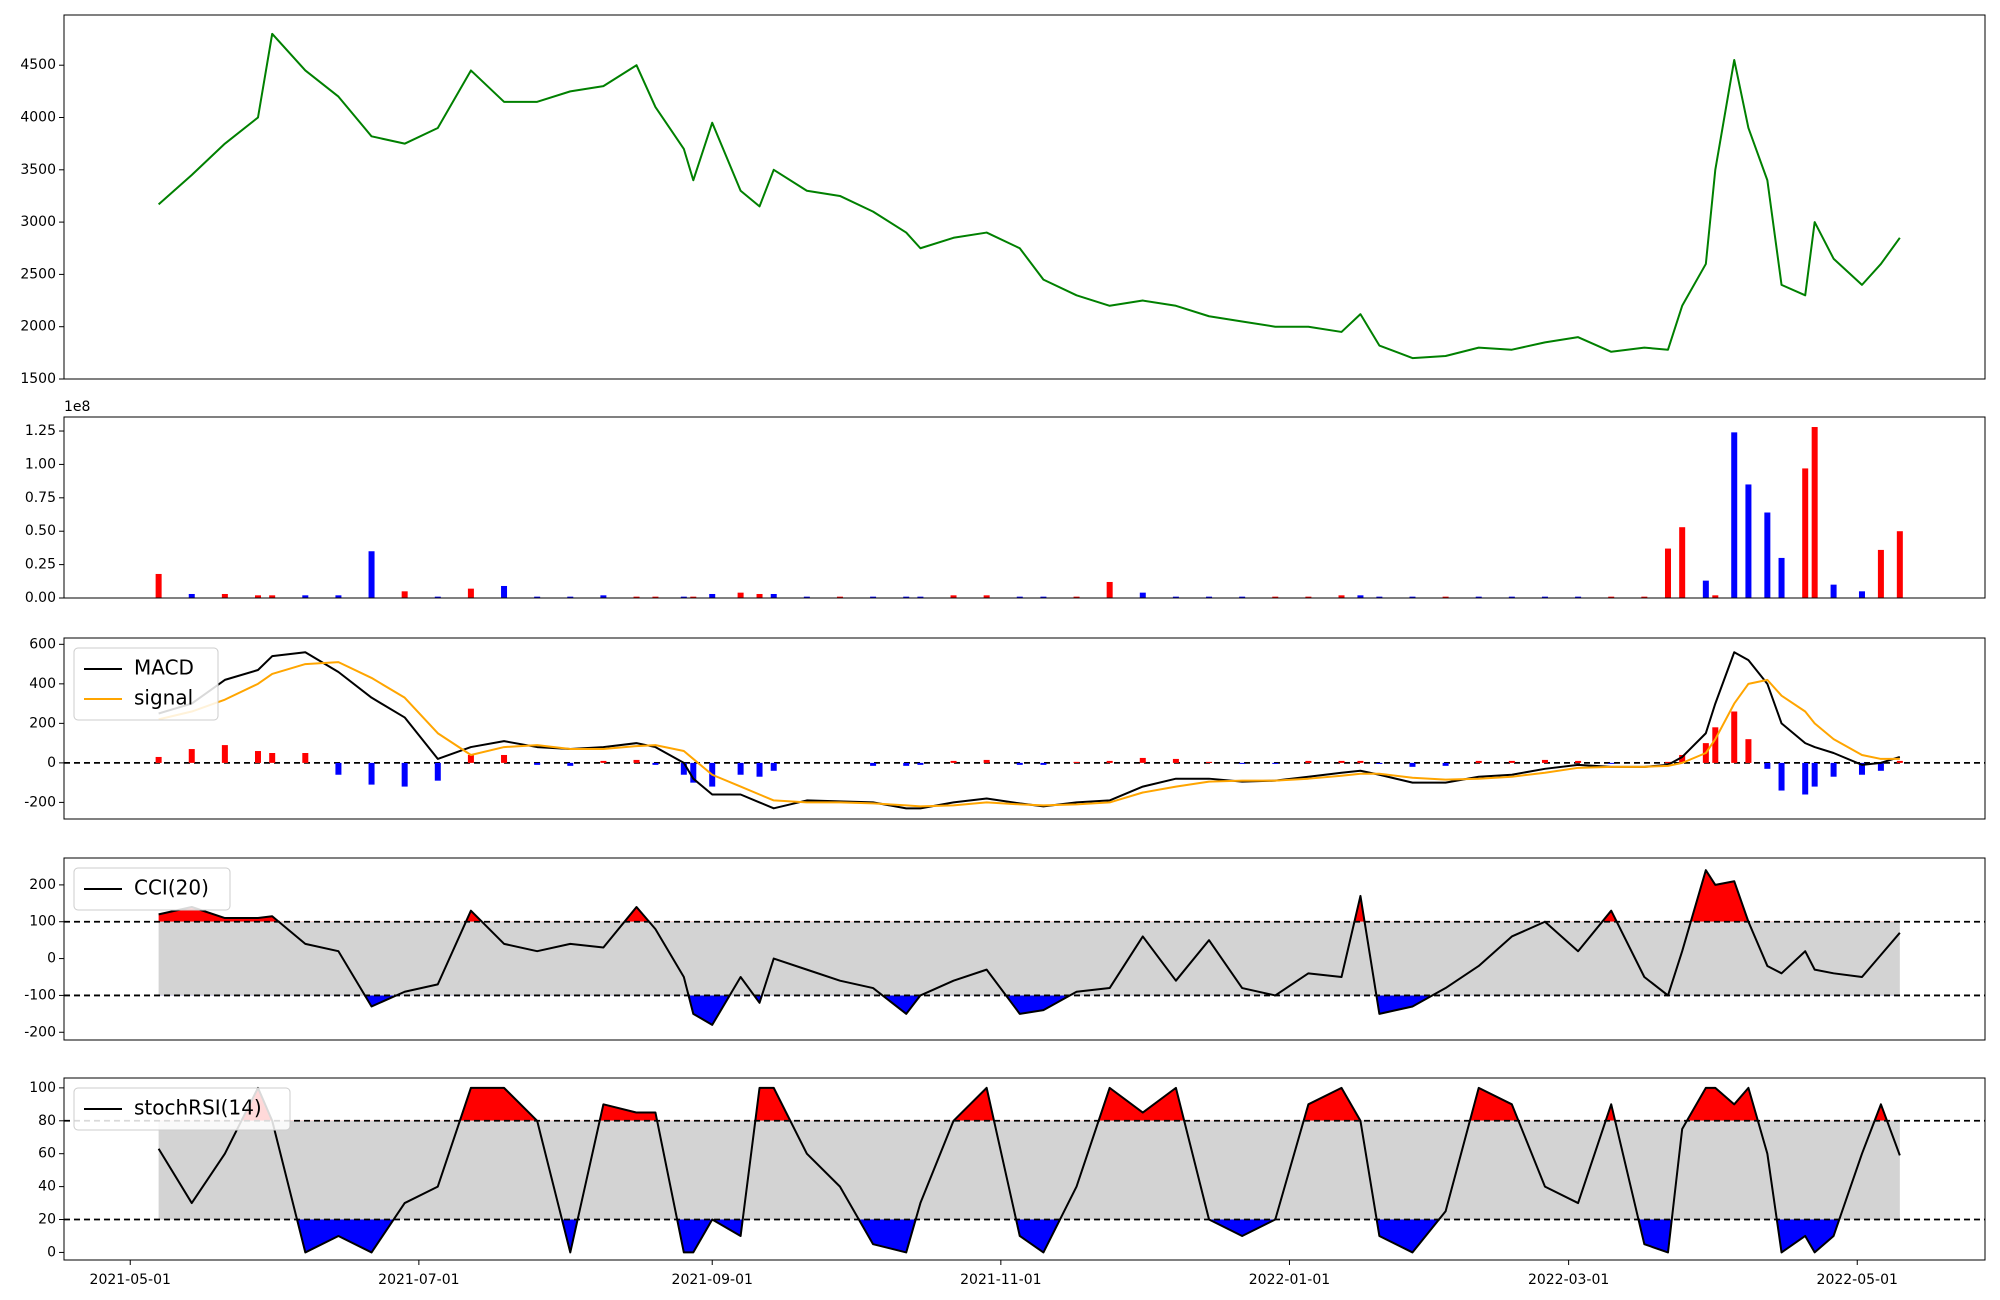  What do you see at coordinates (40, 565) in the screenshot?
I see `y-tick-label: 0.25` at bounding box center [40, 565].